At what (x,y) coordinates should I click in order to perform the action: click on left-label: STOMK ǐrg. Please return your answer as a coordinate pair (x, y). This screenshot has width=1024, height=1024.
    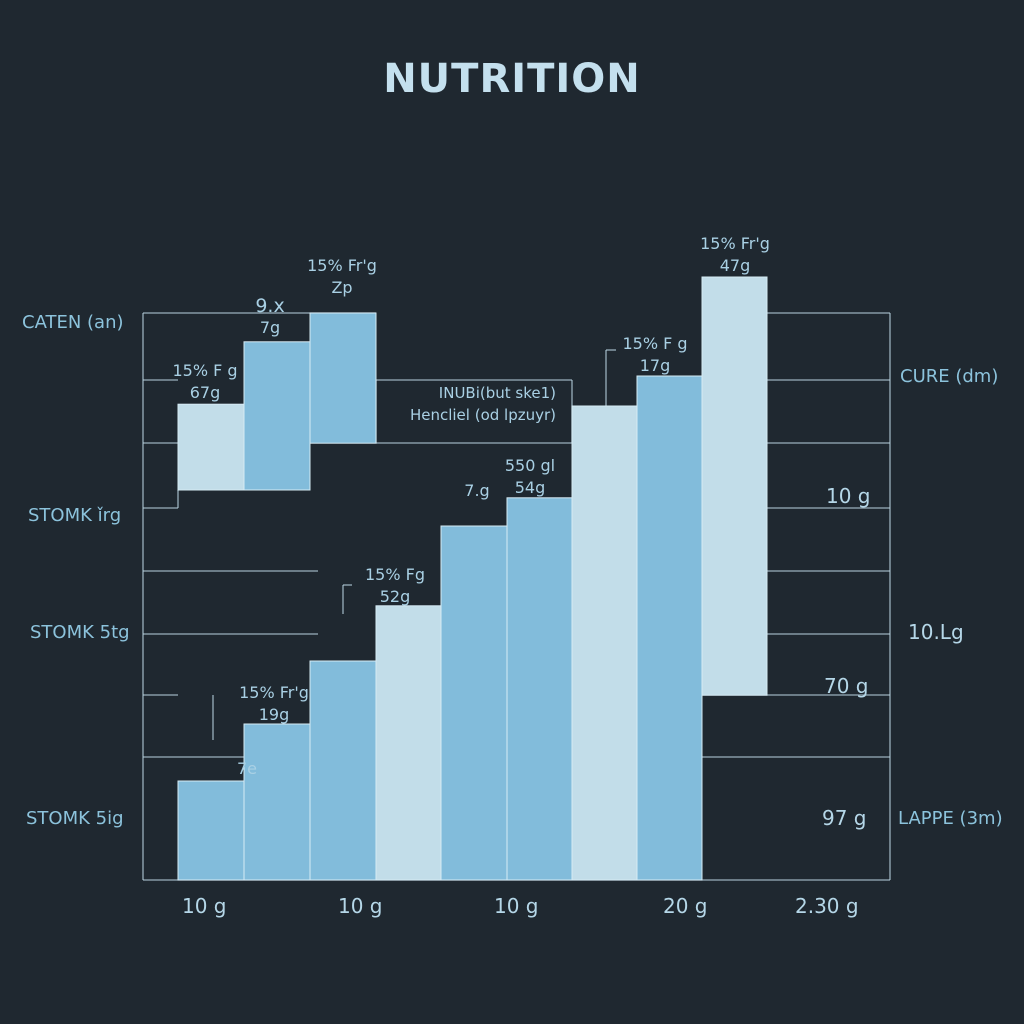
    Looking at the image, I should click on (75, 515).